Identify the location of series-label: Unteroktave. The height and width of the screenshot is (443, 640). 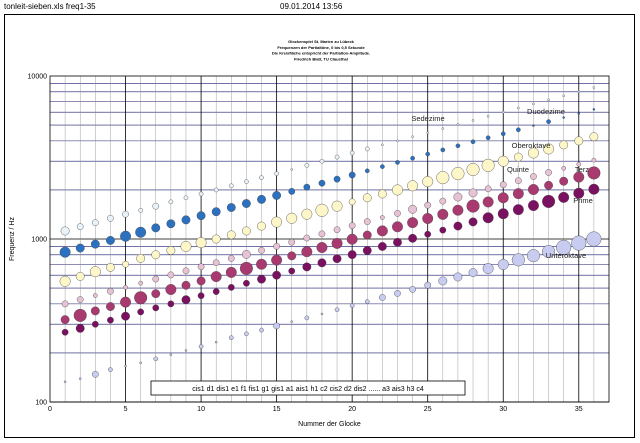
(566, 255).